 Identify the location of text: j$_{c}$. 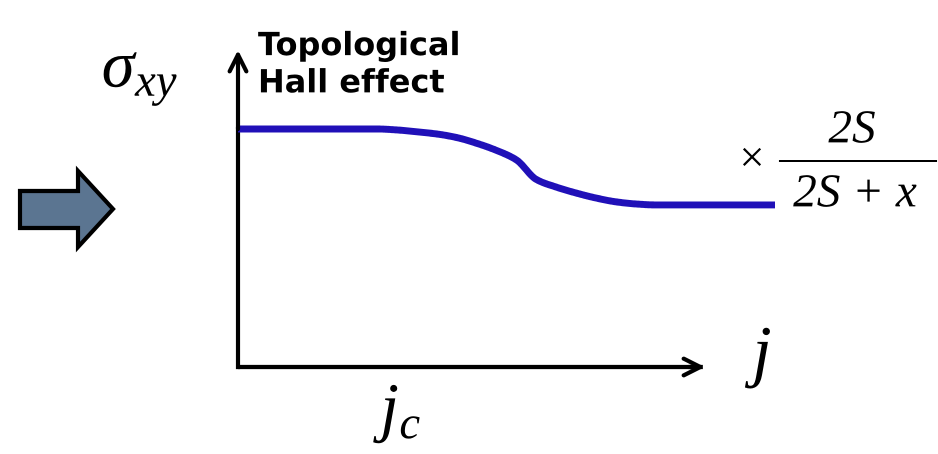
(396, 414).